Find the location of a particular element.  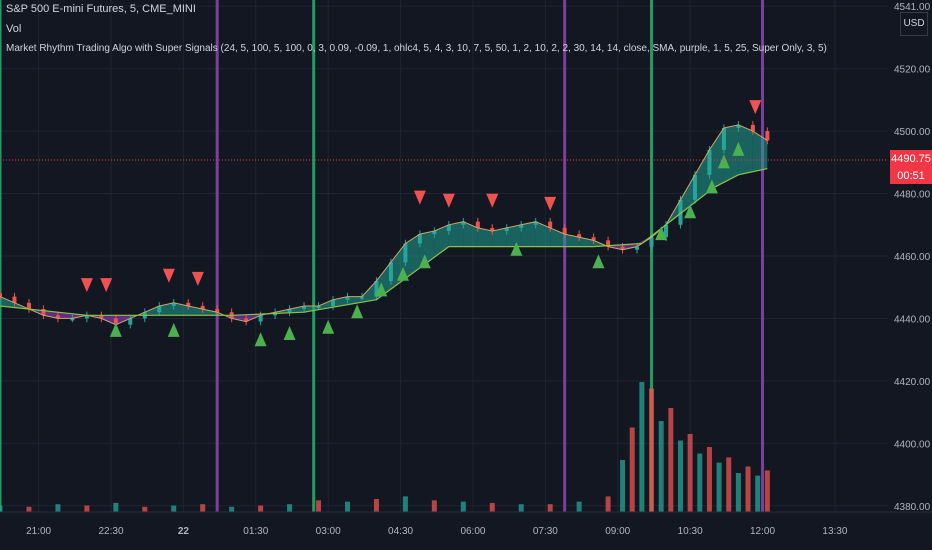

time-tick-label: 09:00 is located at coordinates (617, 531).